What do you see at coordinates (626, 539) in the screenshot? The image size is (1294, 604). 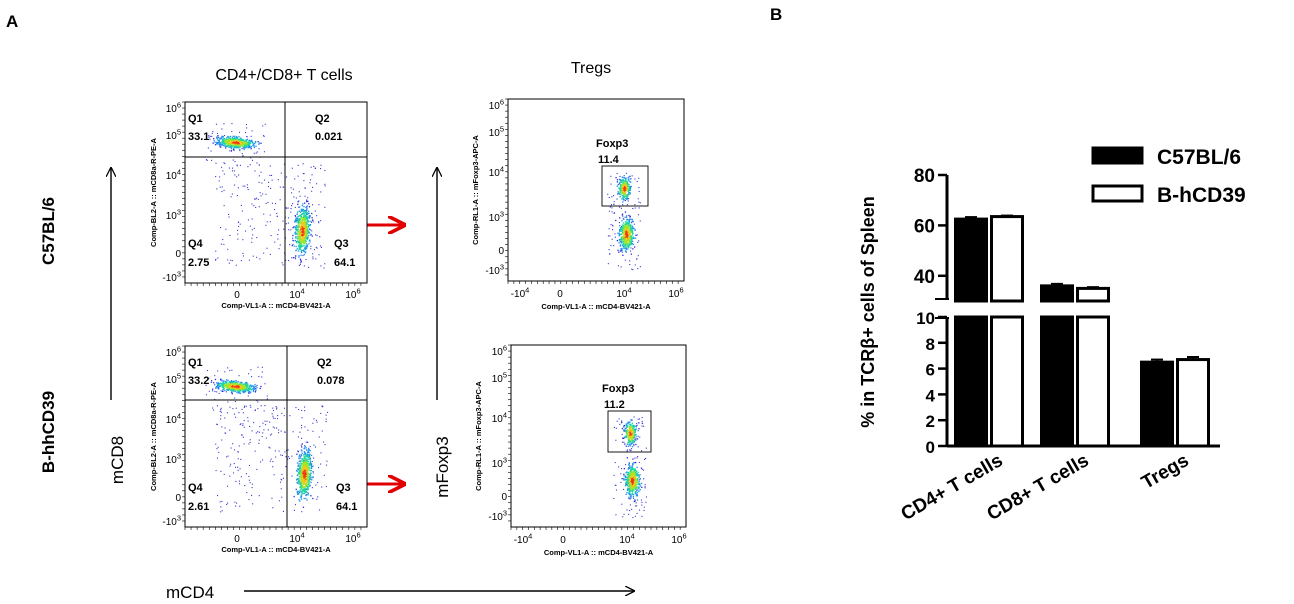 I see `x-tick-label: 104` at bounding box center [626, 539].